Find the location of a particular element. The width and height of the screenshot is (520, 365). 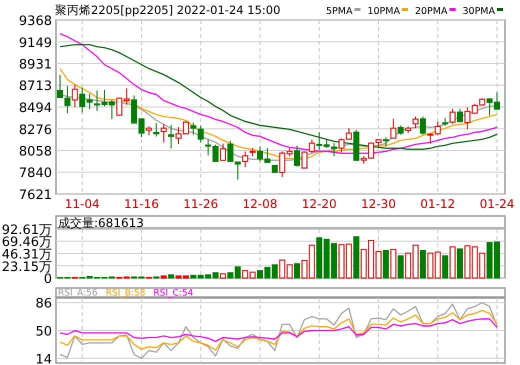

legend-label: 20PMA is located at coordinates (431, 11).